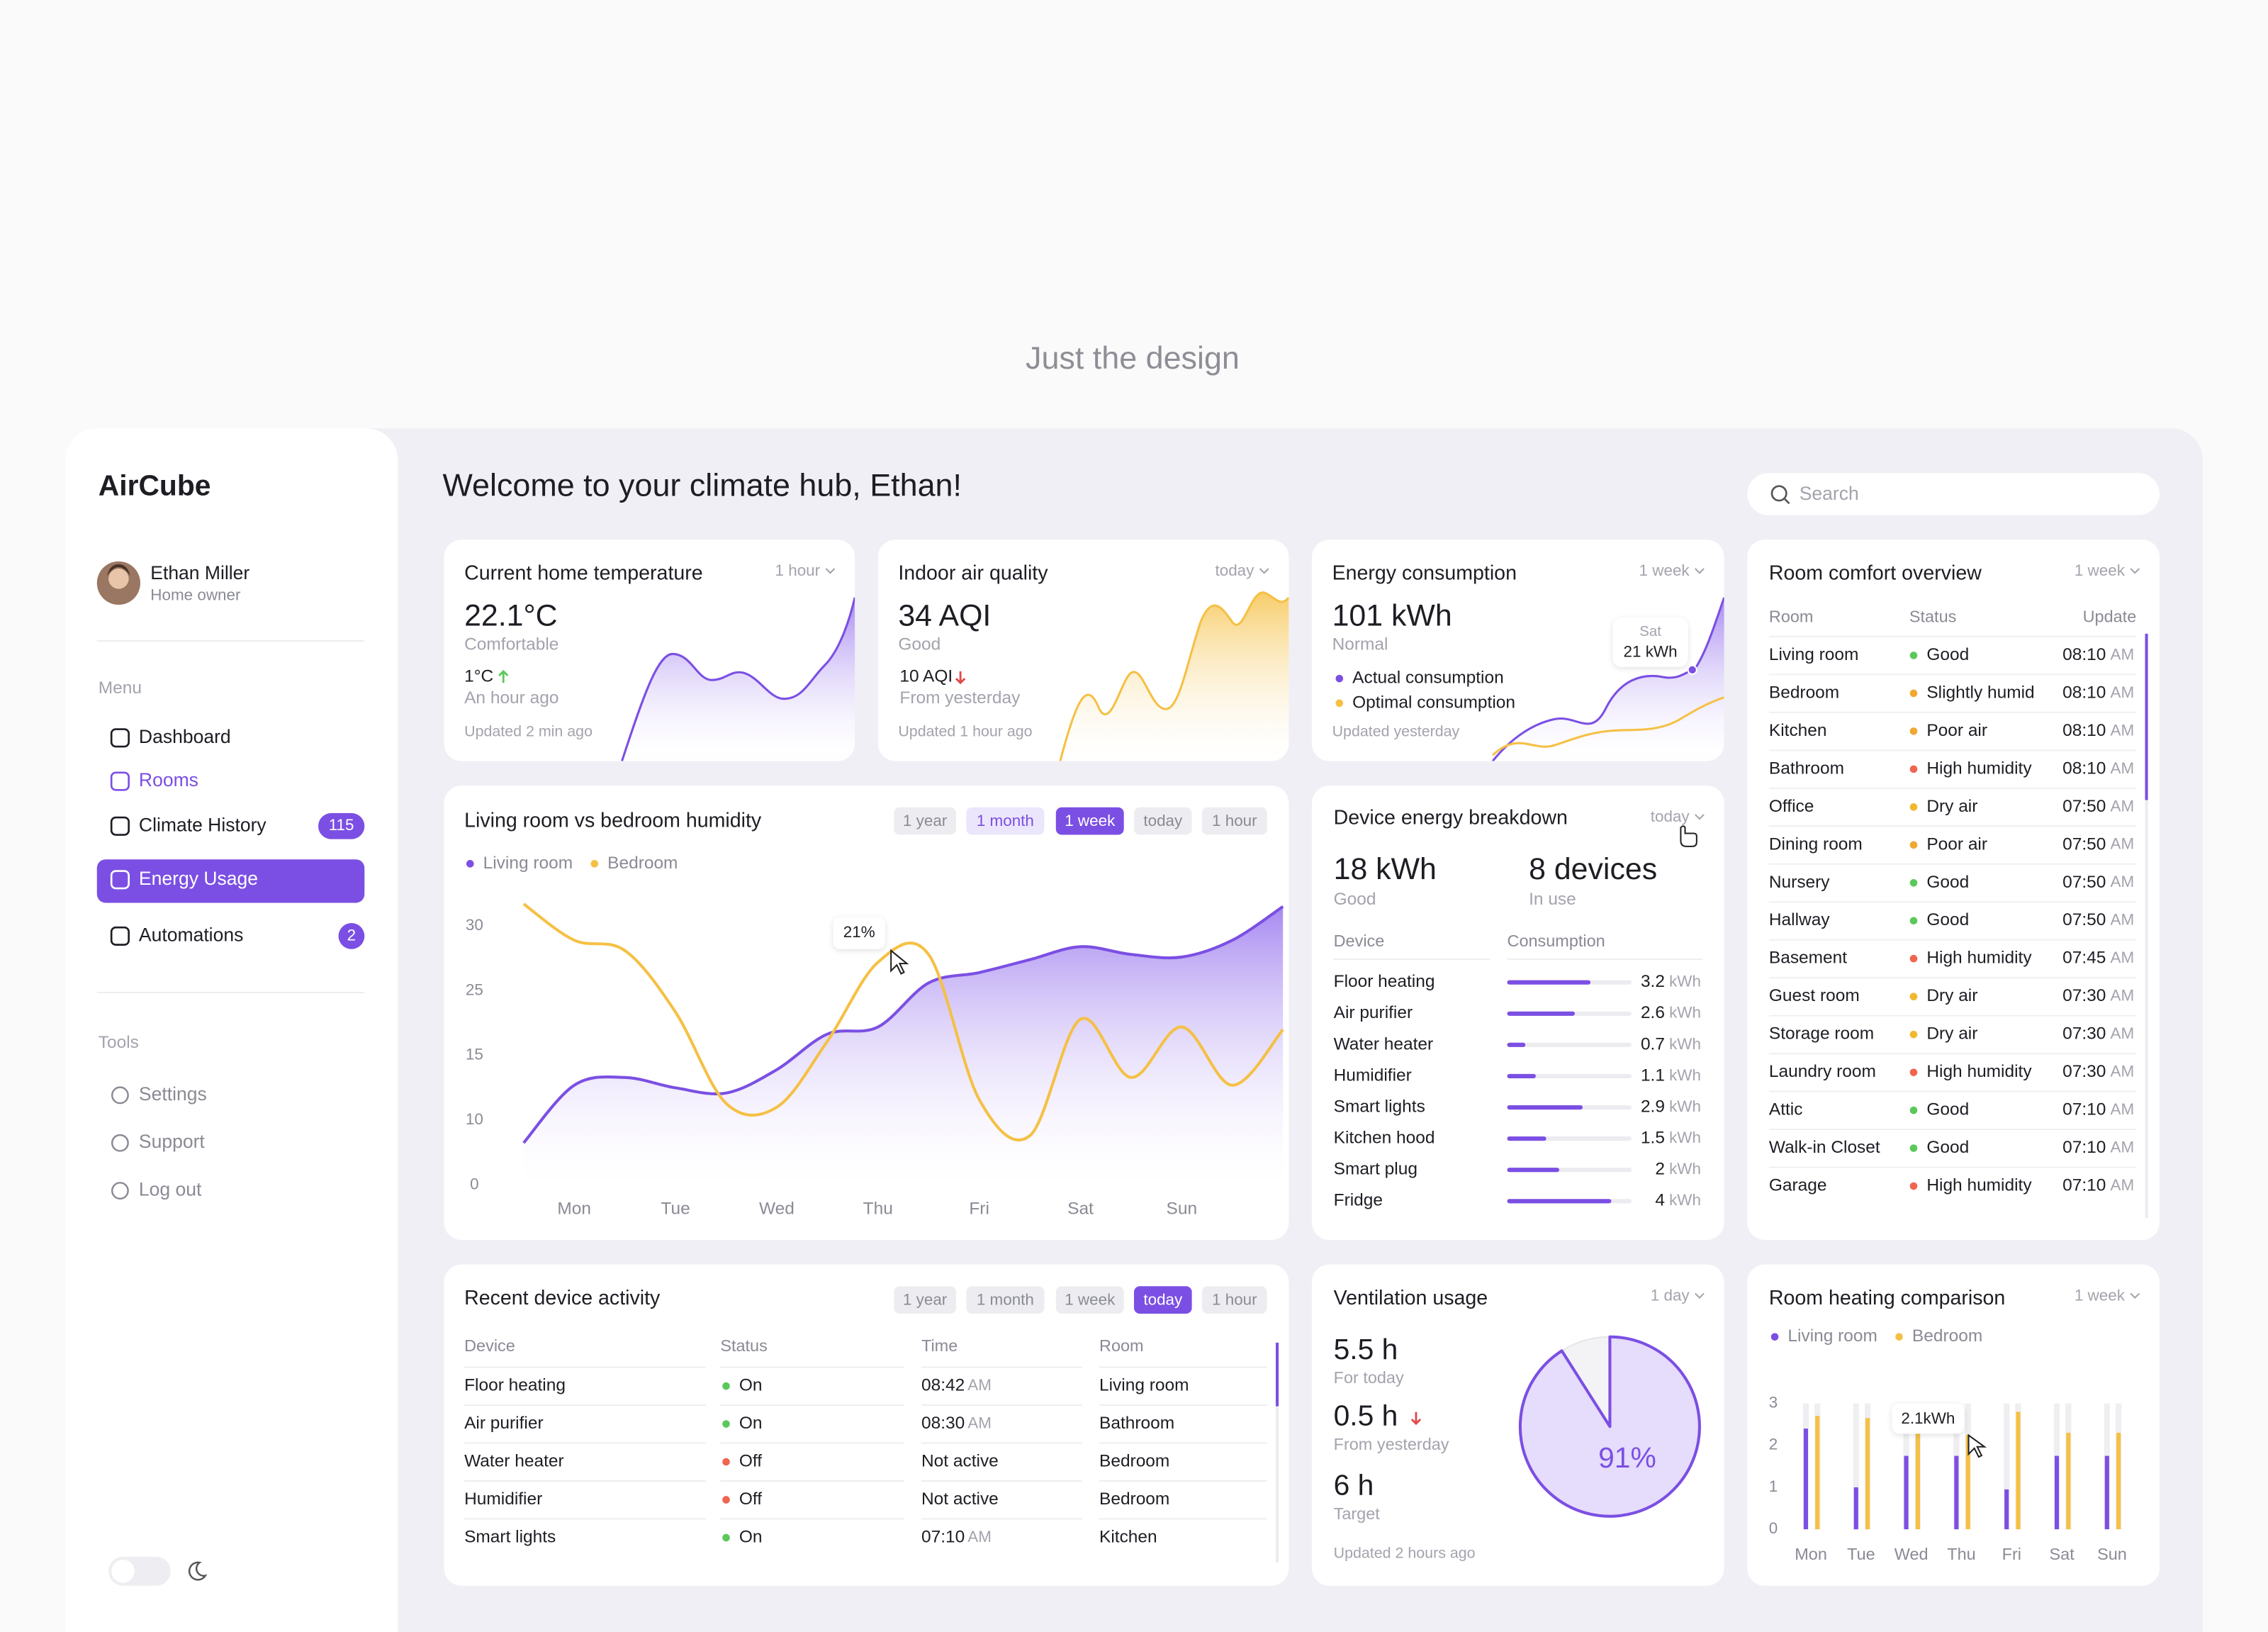 This screenshot has height=1632, width=2268. I want to click on stat-status: From yesterday, so click(1391, 1444).